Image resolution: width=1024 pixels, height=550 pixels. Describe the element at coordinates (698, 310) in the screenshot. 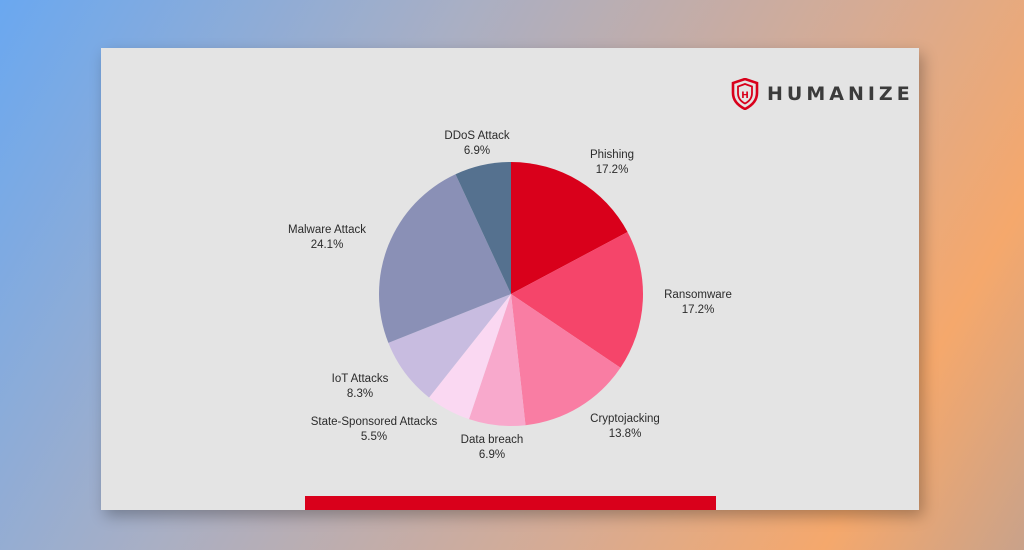

I see `slice-value-ransomware: 17.2%` at that location.